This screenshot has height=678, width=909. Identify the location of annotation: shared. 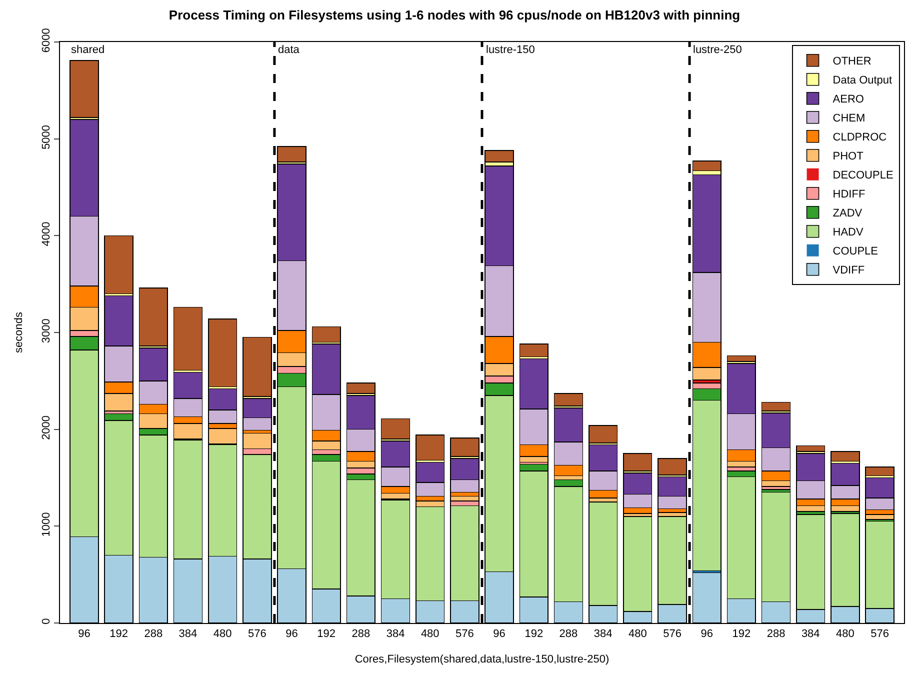
(88, 50).